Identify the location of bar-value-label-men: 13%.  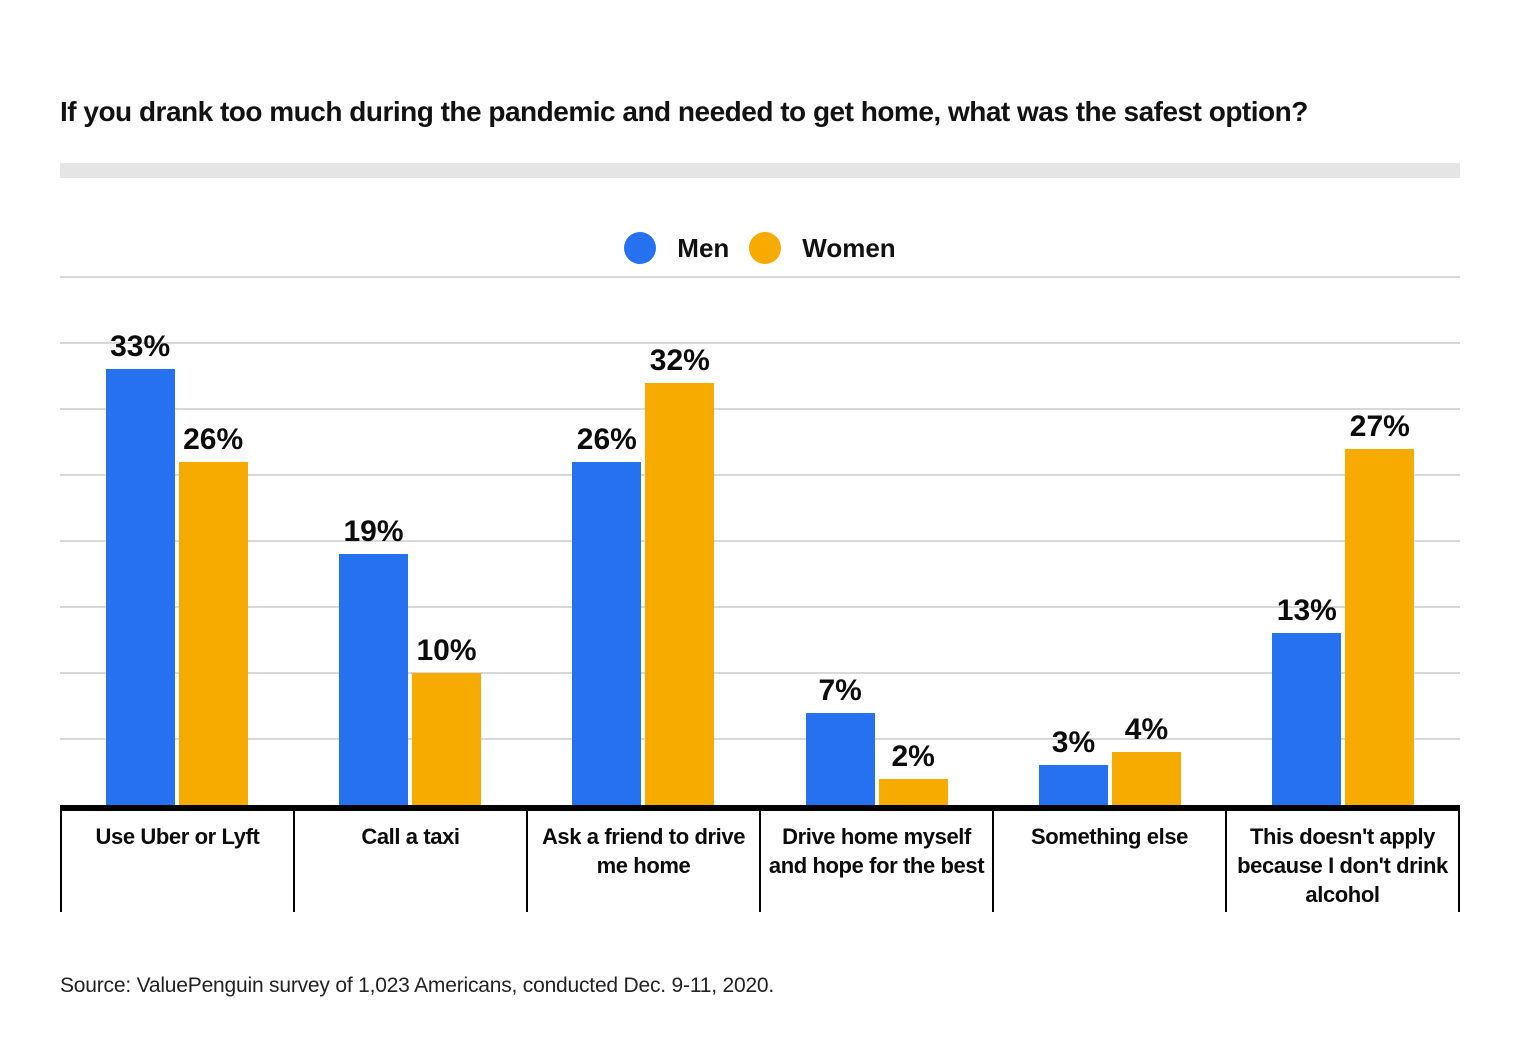
(1306, 611).